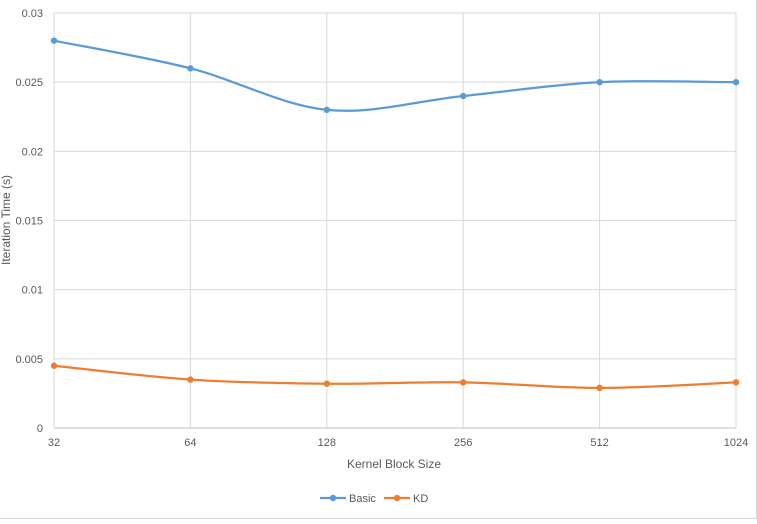 This screenshot has height=524, width=757. I want to click on x-axis-ticks: 32 64 128 256 512 1024, so click(398, 443).